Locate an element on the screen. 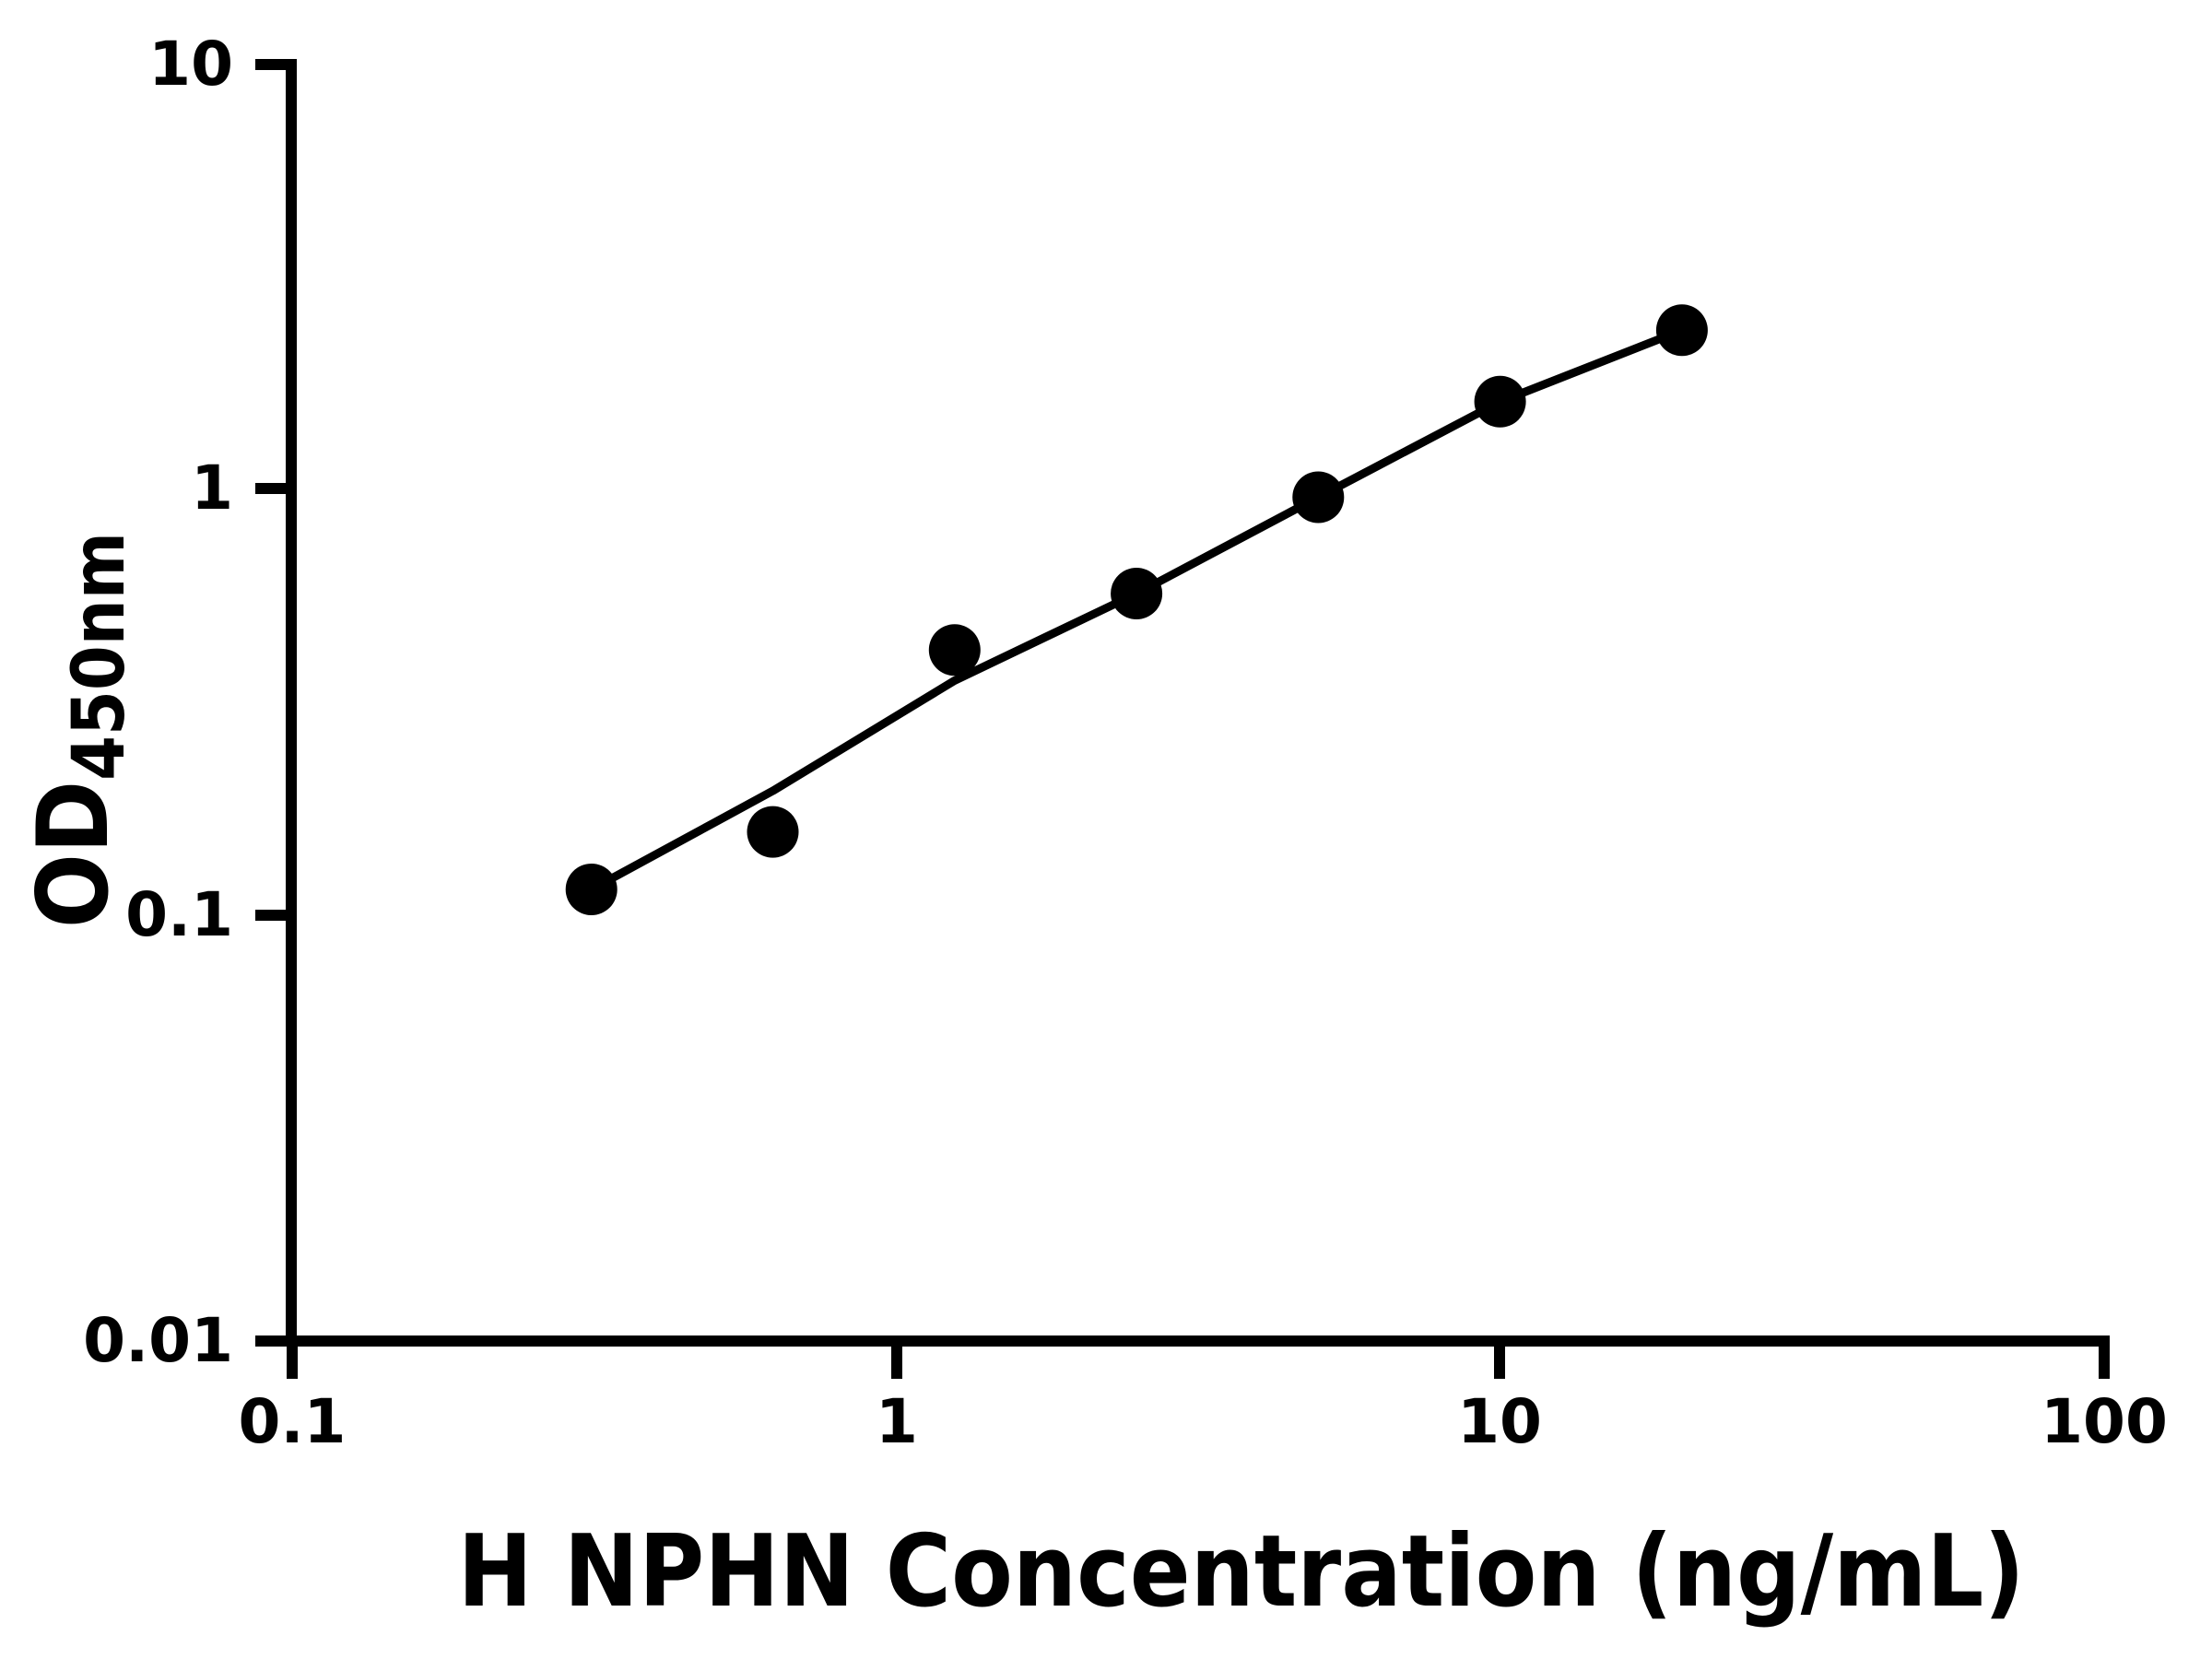  x-axis-ticks is located at coordinates (1198, 1360).